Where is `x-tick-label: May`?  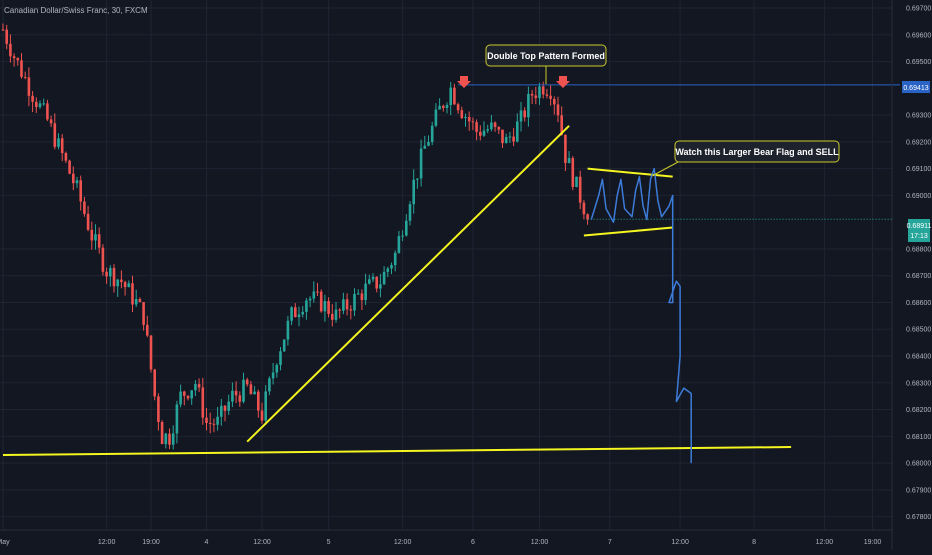
x-tick-label: May is located at coordinates (5, 542).